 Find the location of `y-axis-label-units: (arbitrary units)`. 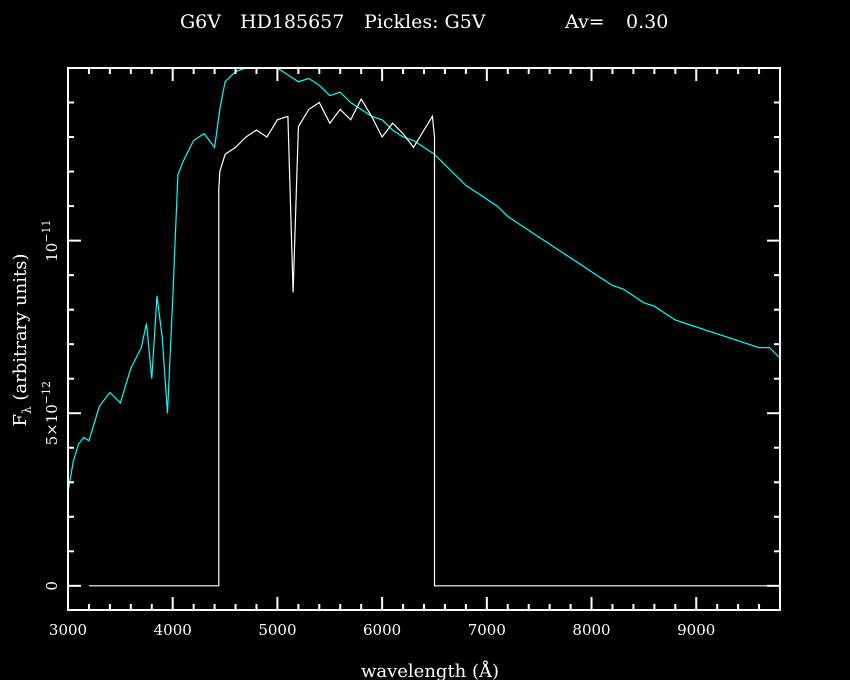

y-axis-label-units: (arbitrary units) is located at coordinates (20, 330).